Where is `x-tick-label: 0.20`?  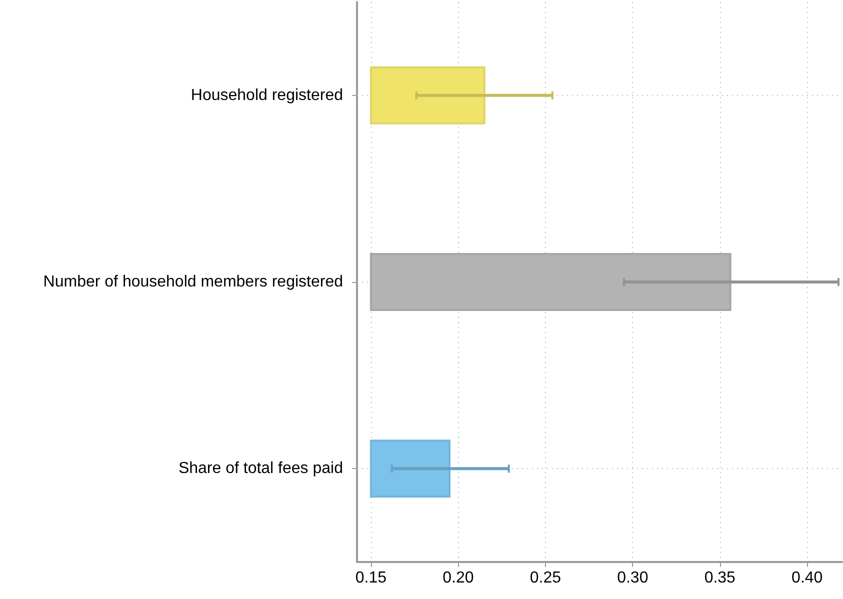
x-tick-label: 0.20 is located at coordinates (458, 578).